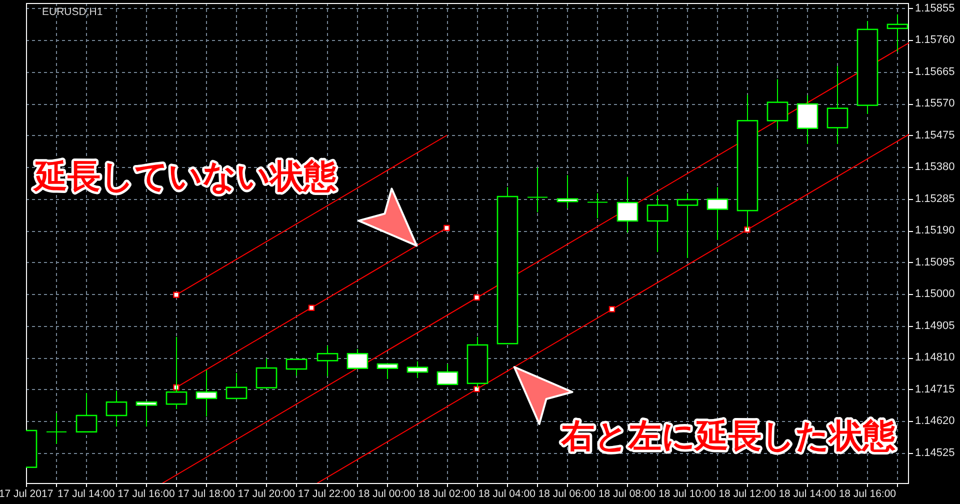  I want to click on y-tick-label: 1.14525, so click(935, 452).